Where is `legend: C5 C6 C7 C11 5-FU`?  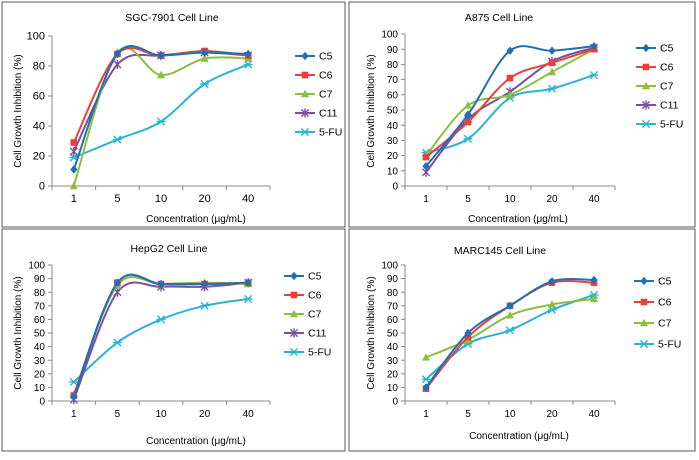
legend: C5 C6 C7 C11 5-FU is located at coordinates (307, 315).